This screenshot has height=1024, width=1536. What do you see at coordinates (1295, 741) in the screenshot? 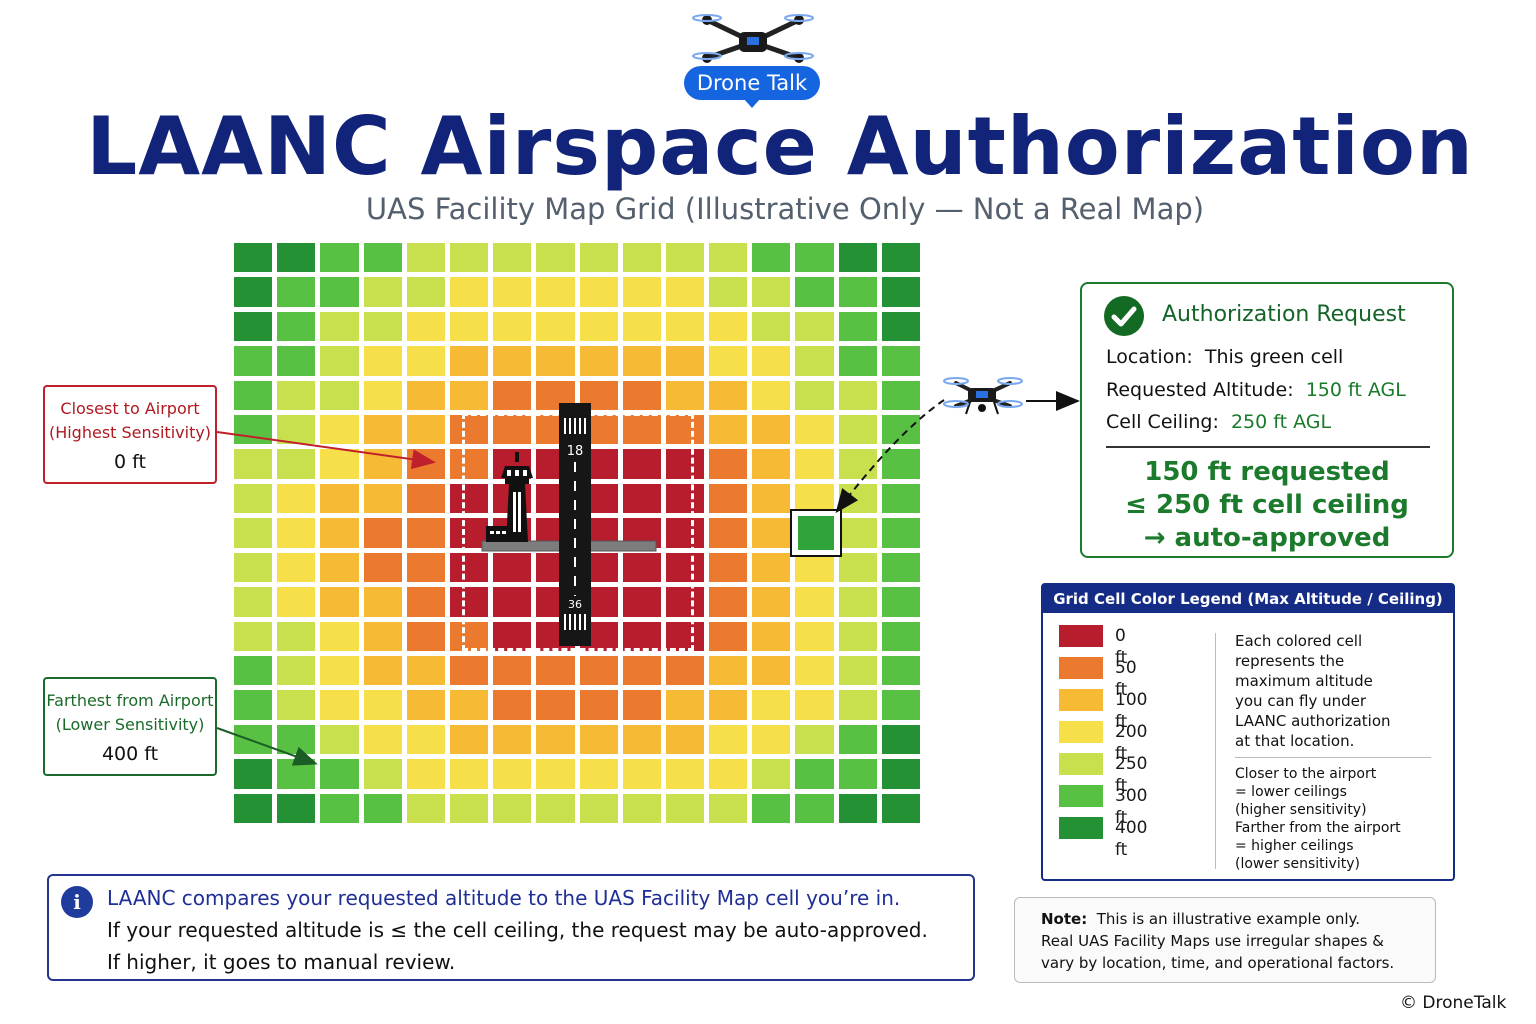
I see `legend-desc-line: at that location.` at bounding box center [1295, 741].